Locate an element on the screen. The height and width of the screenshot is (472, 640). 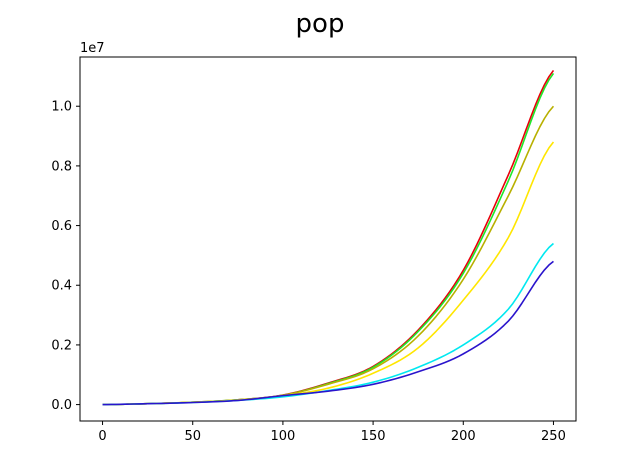
y-tick-label: 0.4 is located at coordinates (61, 286).